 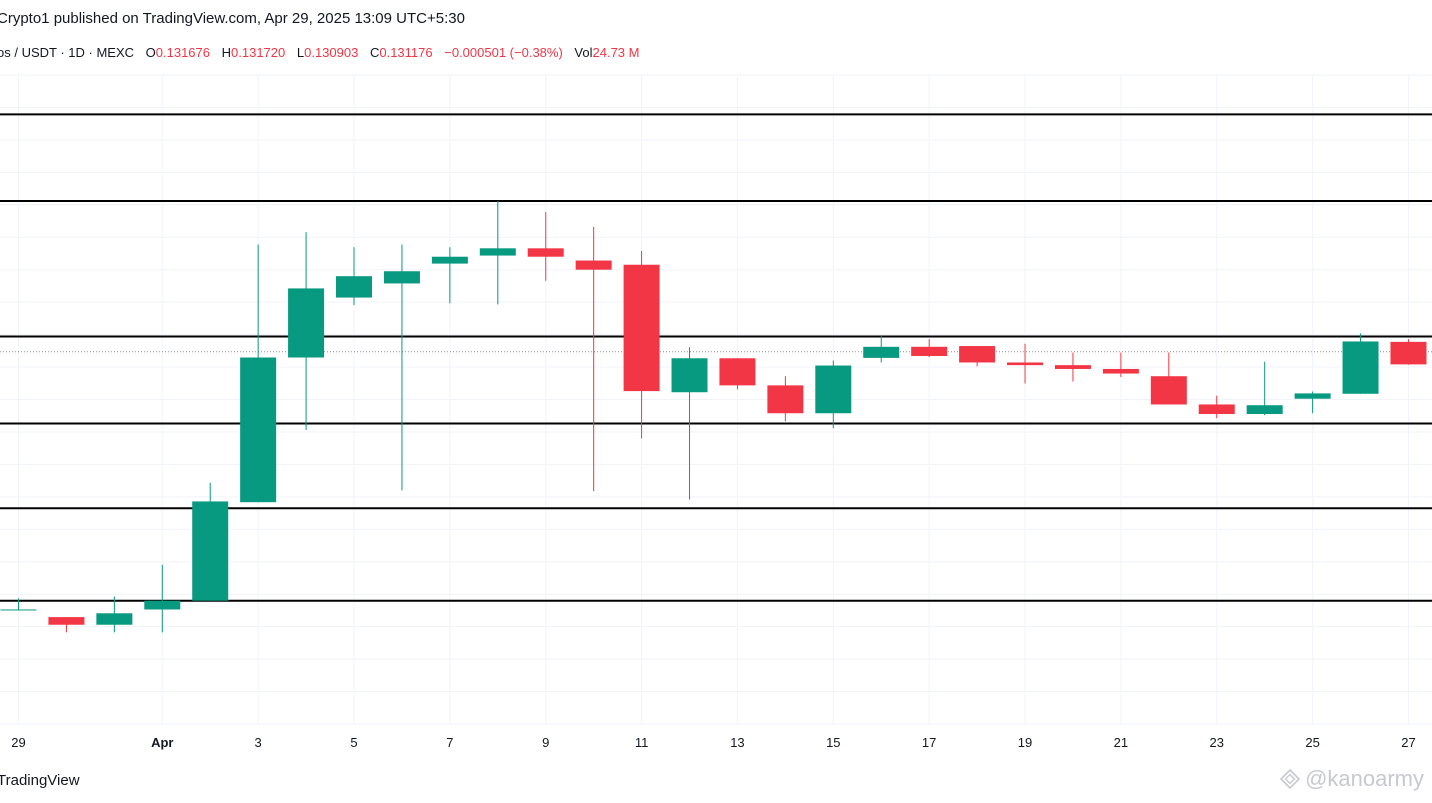 I want to click on low-value: 0.130903, so click(x=331, y=52).